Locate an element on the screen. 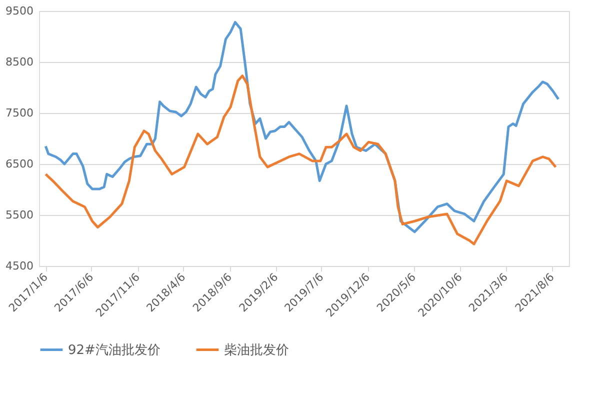 The height and width of the screenshot is (400, 600). y-tick-label: 9500 is located at coordinates (20, 11).